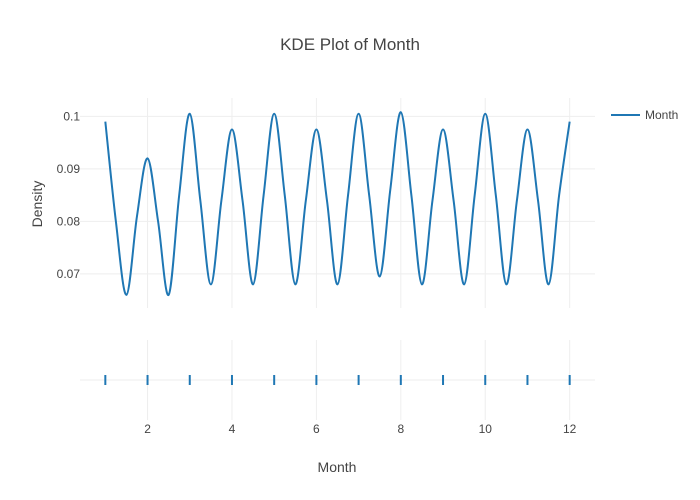 The width and height of the screenshot is (700, 500). What do you see at coordinates (360, 429) in the screenshot?
I see `x-tick-labels: 2 4 6 8 10 12` at bounding box center [360, 429].